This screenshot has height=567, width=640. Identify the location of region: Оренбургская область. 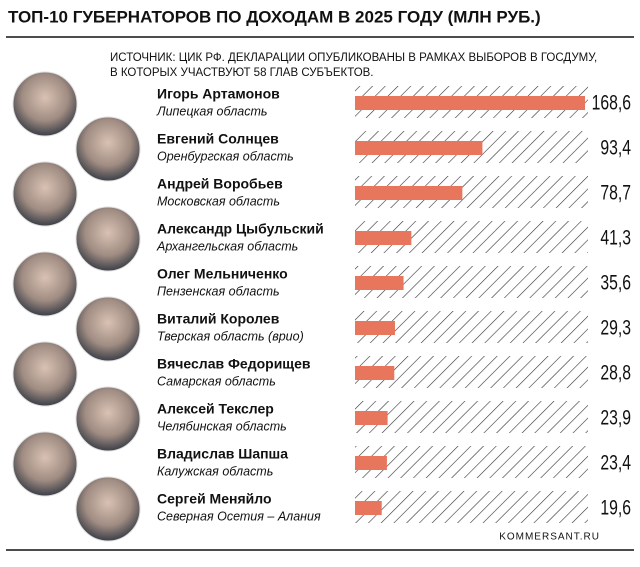
(225, 156).